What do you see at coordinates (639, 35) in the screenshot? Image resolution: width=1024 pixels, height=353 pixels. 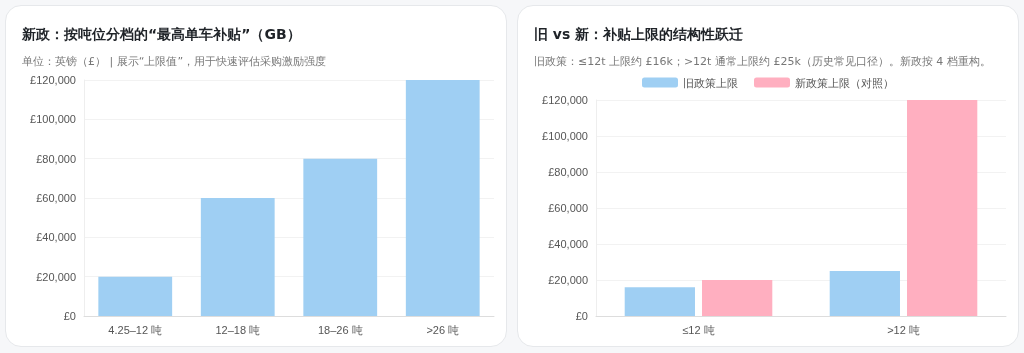 I see `chart-title: 旧 vs 新：补贴上限的结构性跃迁` at bounding box center [639, 35].